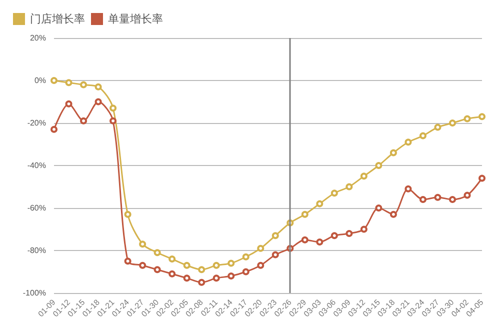 This screenshot has height=329, width=500. What do you see at coordinates (36, 250) in the screenshot?
I see `y-tick-label: -80%` at bounding box center [36, 250].